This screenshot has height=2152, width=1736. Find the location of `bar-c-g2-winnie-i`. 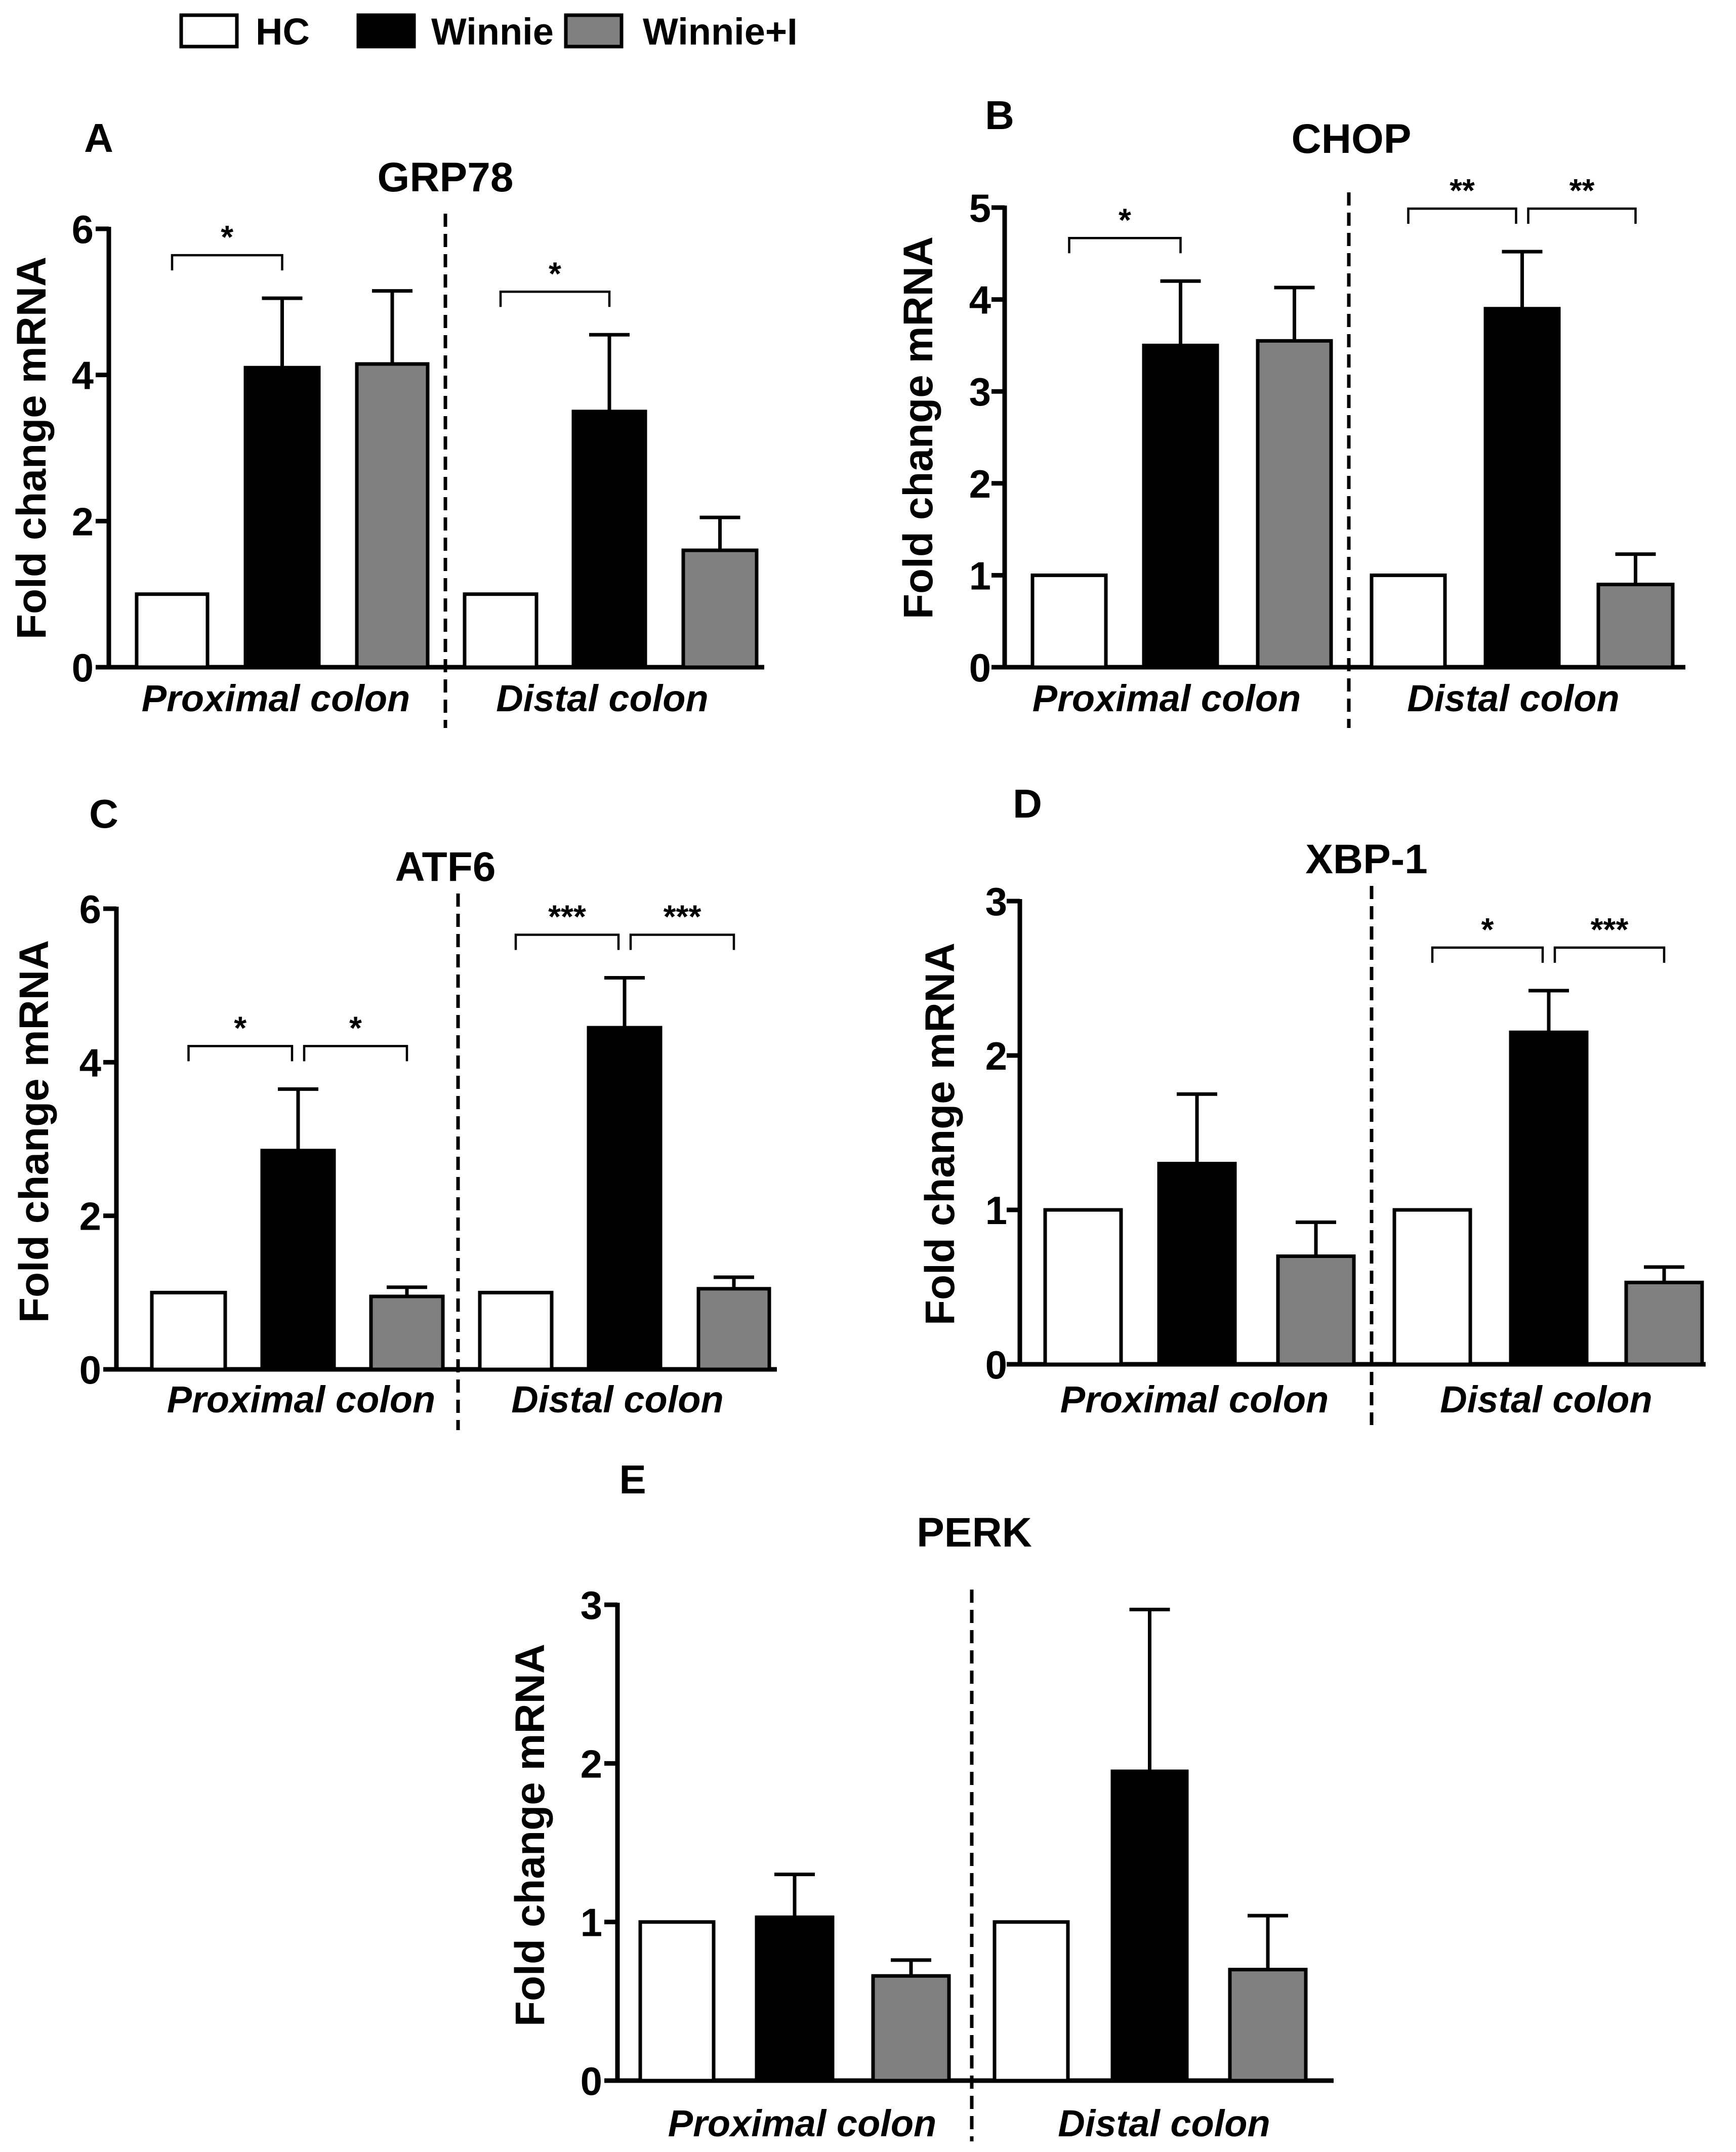

bar-c-g2-winnie-i is located at coordinates (733, 1329).